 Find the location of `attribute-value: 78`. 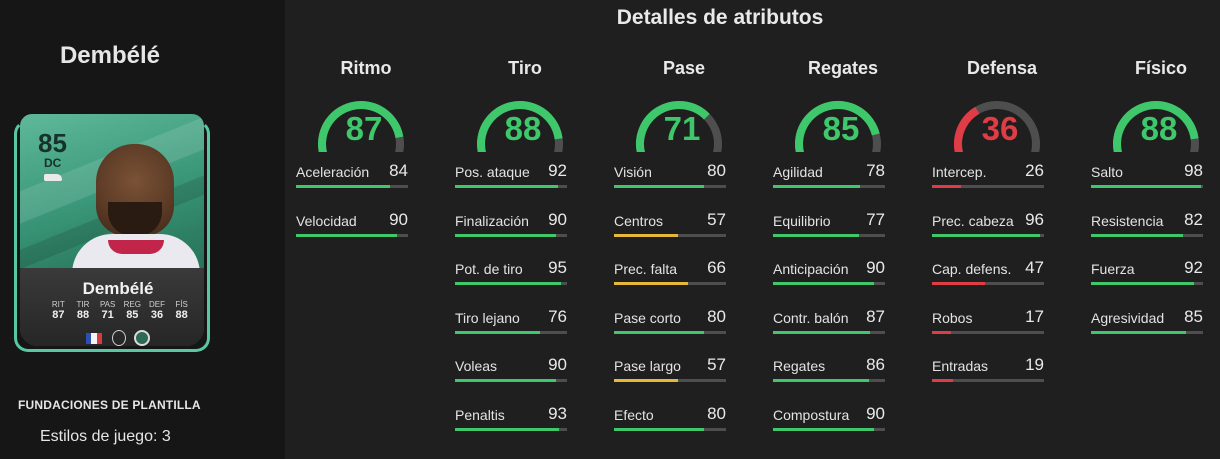

attribute-value: 78 is located at coordinates (875, 170).